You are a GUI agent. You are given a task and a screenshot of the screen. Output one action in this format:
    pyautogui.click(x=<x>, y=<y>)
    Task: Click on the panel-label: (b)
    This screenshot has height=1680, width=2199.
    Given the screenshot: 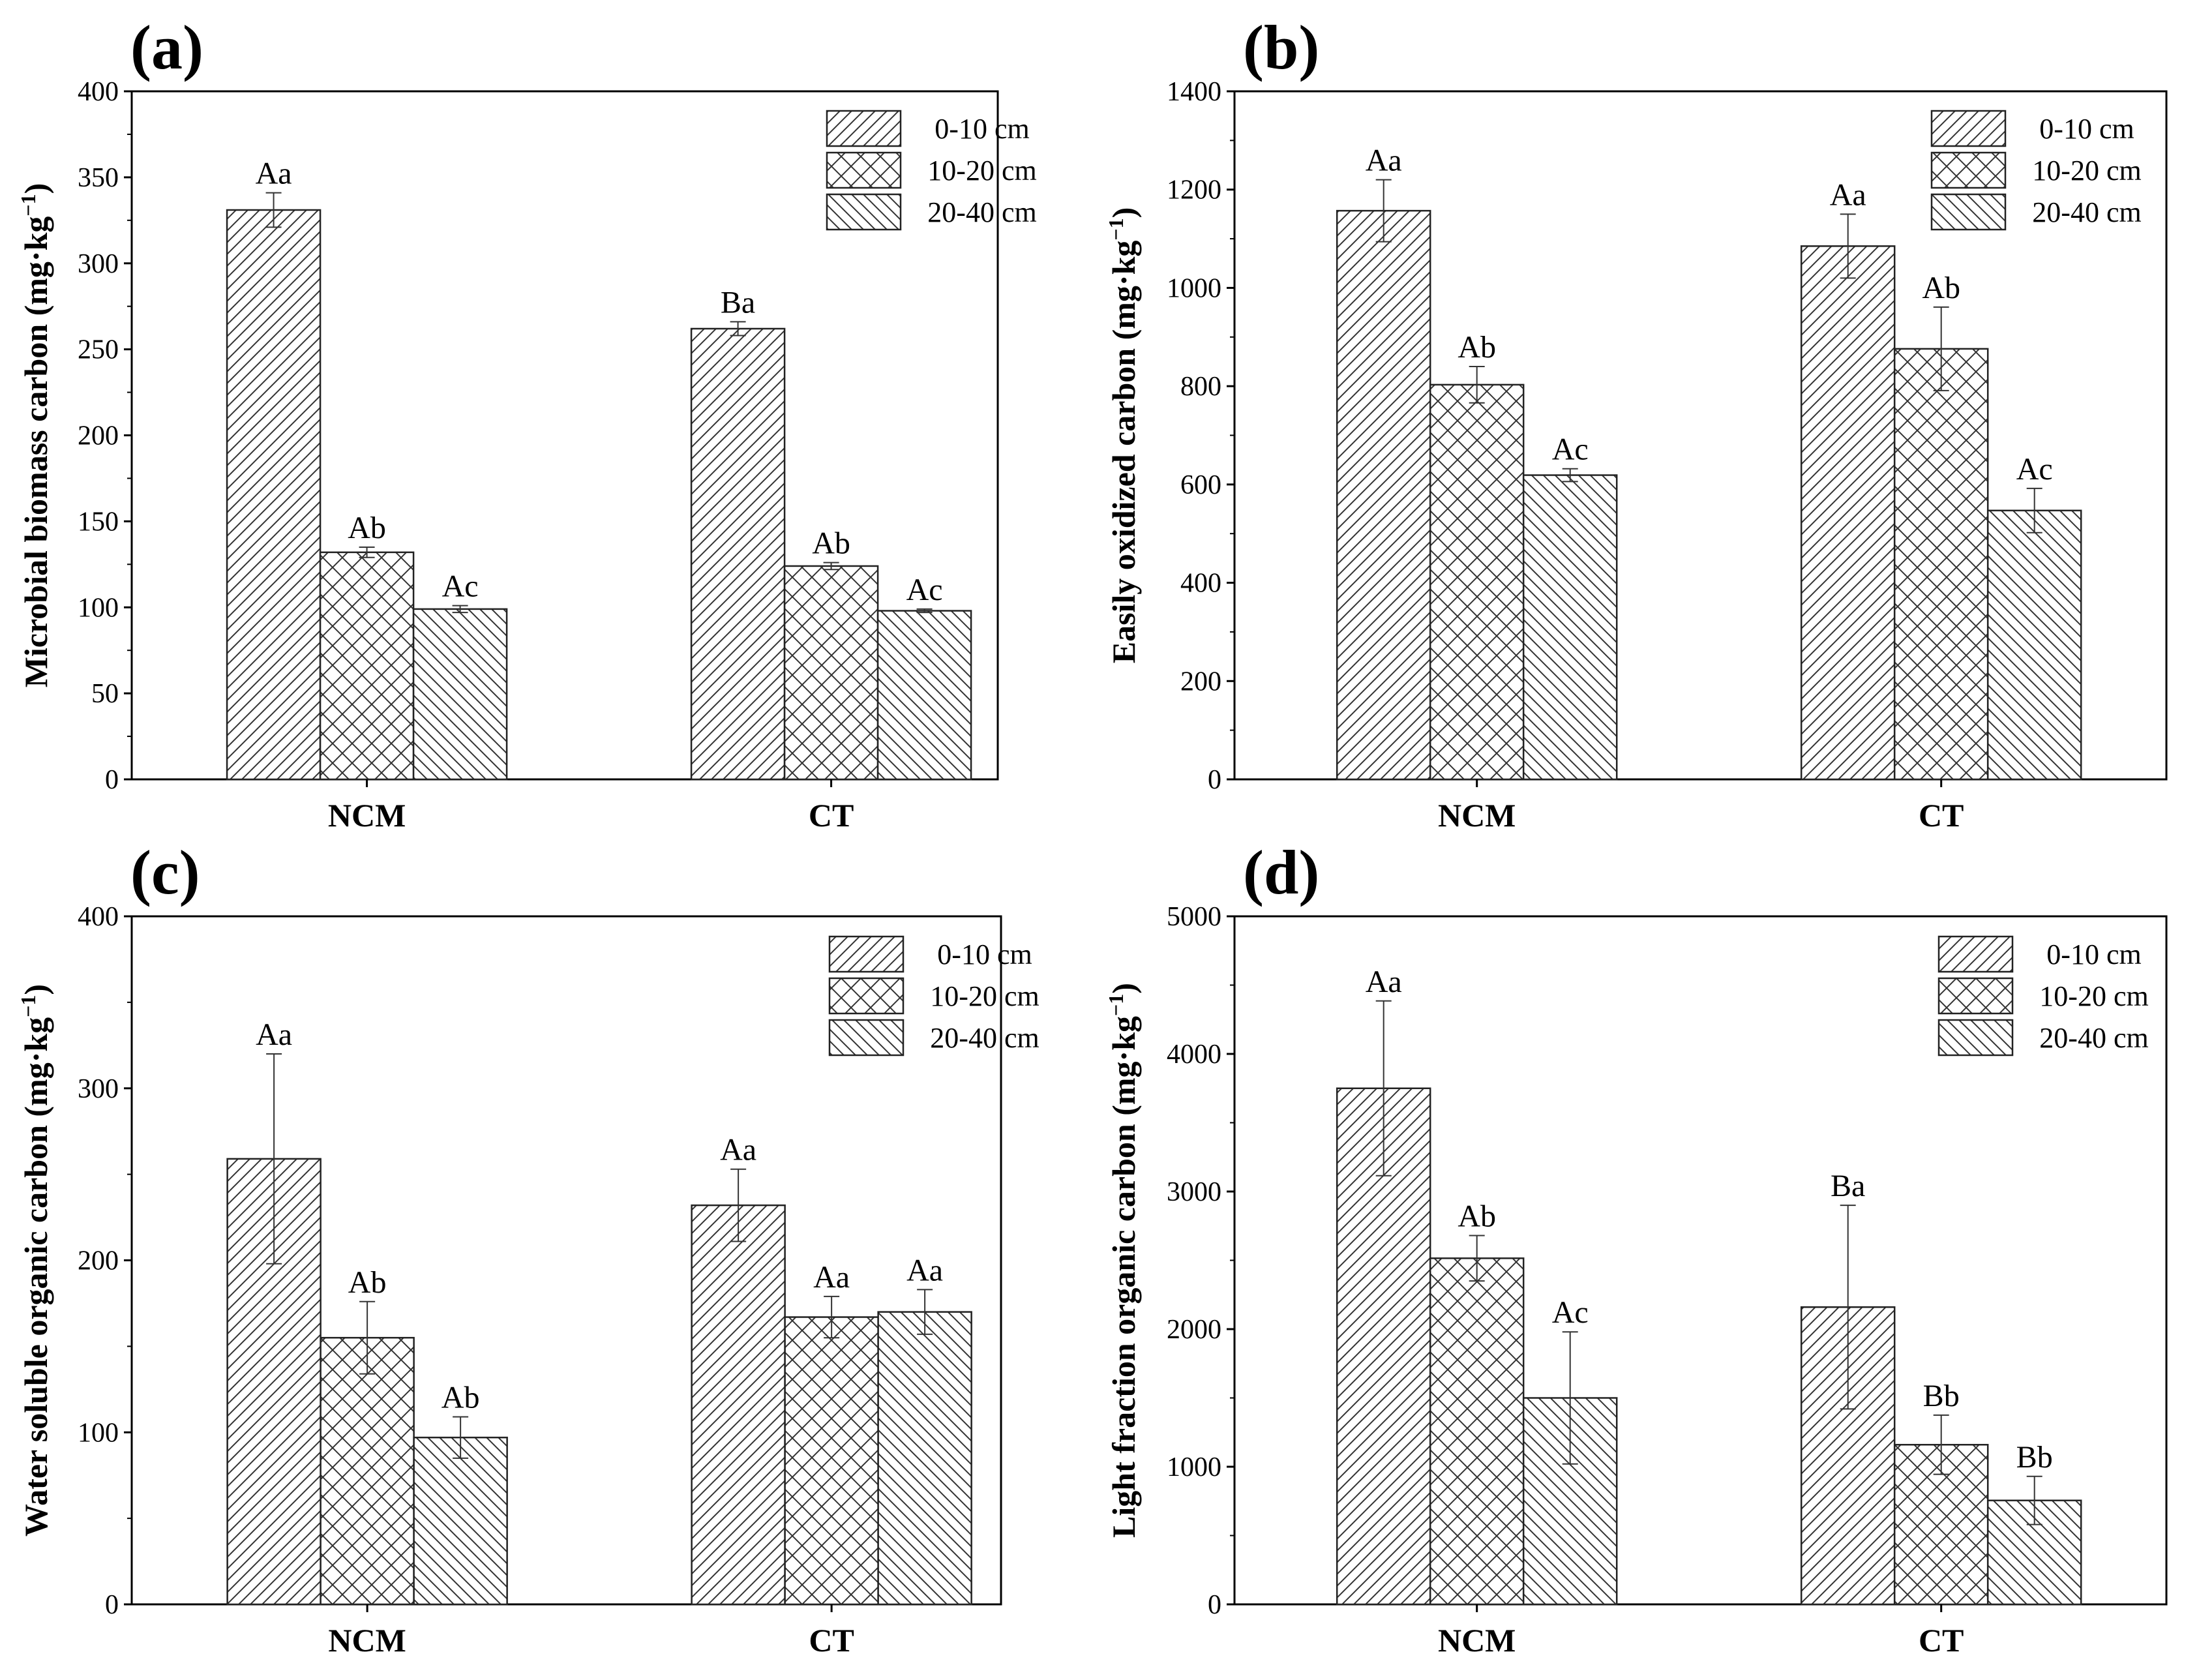 What is the action you would take?
    pyautogui.click(x=1281, y=47)
    